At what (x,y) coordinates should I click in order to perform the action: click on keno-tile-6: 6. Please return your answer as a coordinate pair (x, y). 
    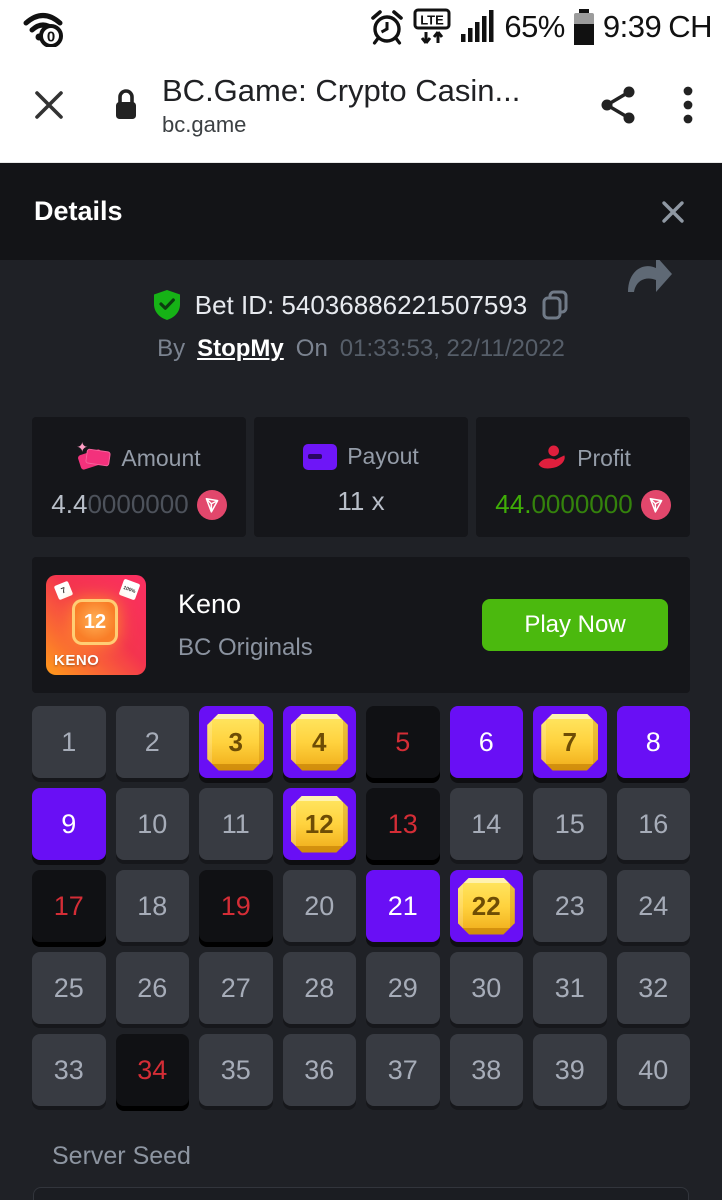
    Looking at the image, I should click on (486, 742).